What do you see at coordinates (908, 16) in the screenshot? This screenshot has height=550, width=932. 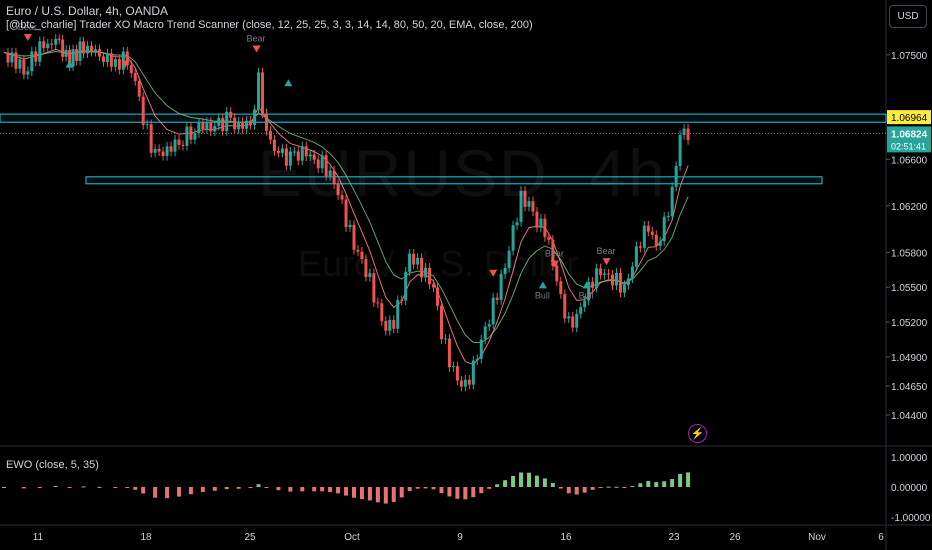 I see `currency-button: USD` at bounding box center [908, 16].